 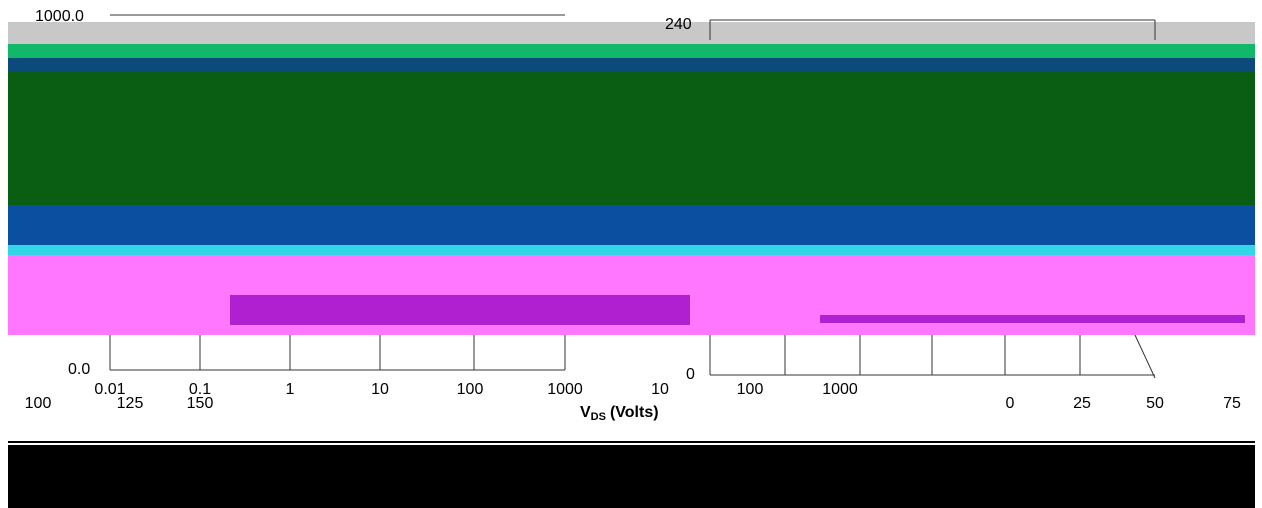 What do you see at coordinates (631, 250) in the screenshot?
I see `cyan-band` at bounding box center [631, 250].